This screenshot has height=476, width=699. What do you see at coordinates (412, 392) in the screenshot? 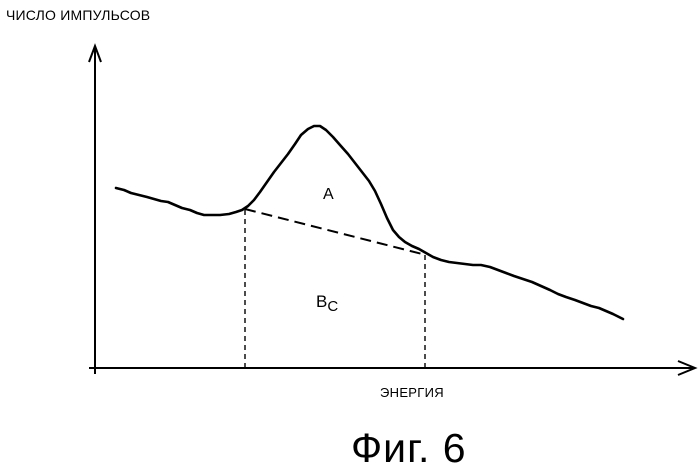
I see `x-axis-label: ЭНЕРГИЯ` at bounding box center [412, 392].